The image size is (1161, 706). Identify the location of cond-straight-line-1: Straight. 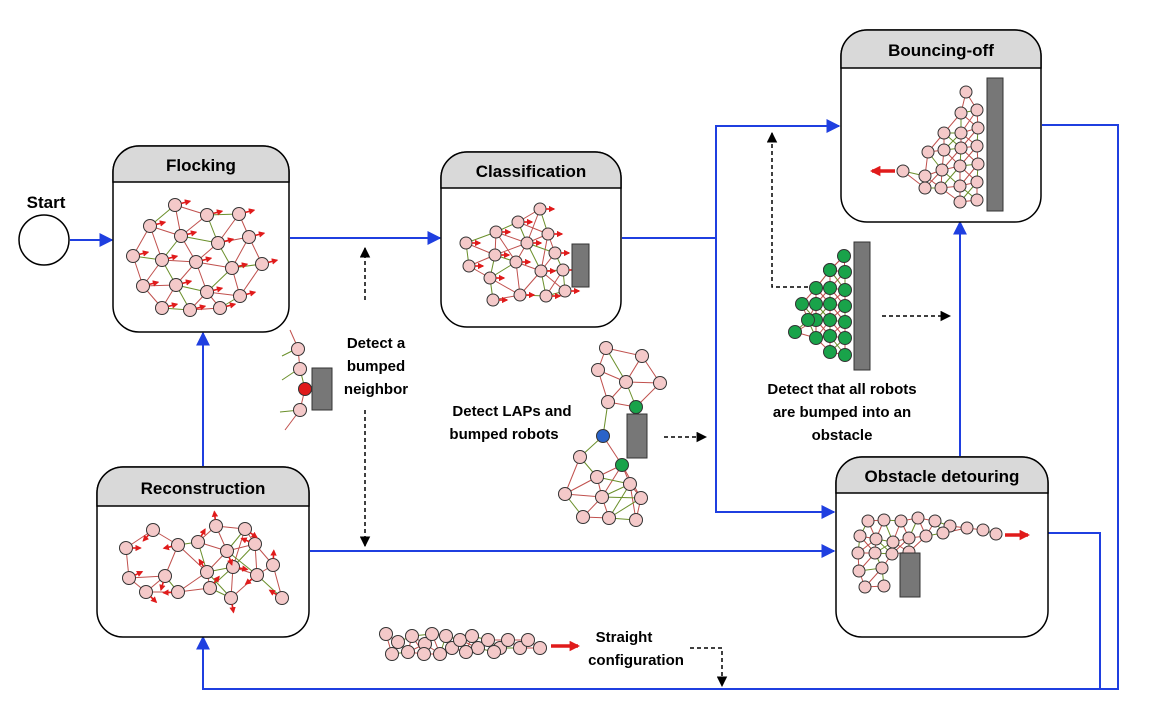
(624, 637).